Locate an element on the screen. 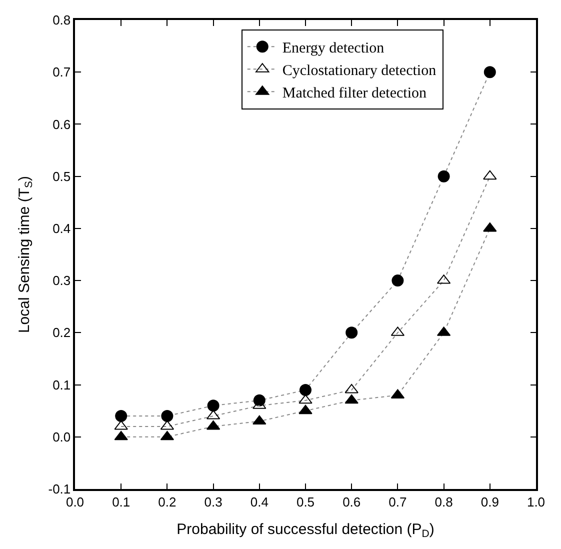 The width and height of the screenshot is (561, 549). y-tick-label: 0.2 is located at coordinates (61, 332).